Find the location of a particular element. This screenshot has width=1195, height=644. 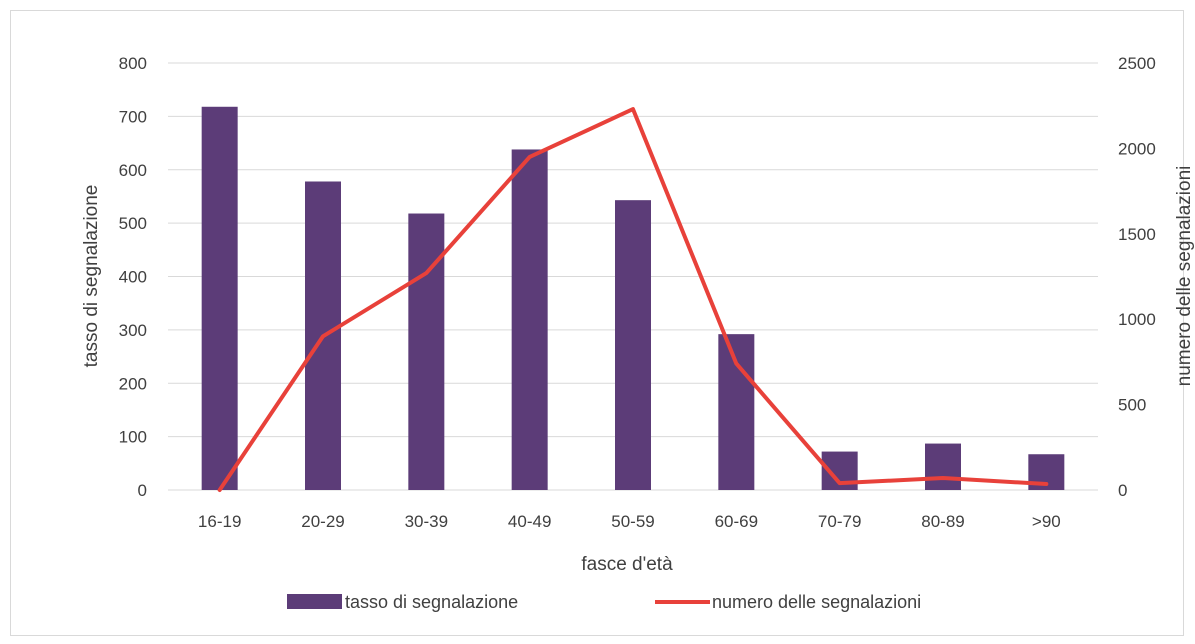

y2-tick-label: 500 is located at coordinates (1132, 405).